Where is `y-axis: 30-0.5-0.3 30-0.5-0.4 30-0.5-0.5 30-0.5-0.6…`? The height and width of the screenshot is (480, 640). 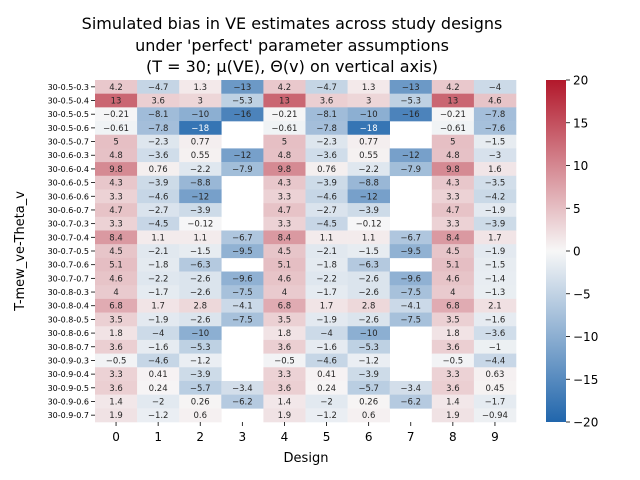
y-axis: 30-0.5-0.3 30-0.5-0.4 30-0.5-0.5 30-0.5-0.6… is located at coordinates (71, 251).